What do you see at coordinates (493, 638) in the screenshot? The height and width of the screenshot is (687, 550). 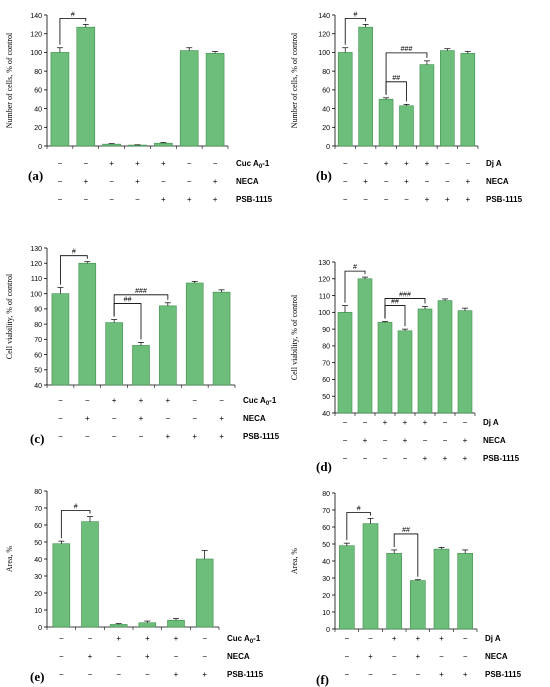 I see `treatment-name-main: Dj A` at bounding box center [493, 638].